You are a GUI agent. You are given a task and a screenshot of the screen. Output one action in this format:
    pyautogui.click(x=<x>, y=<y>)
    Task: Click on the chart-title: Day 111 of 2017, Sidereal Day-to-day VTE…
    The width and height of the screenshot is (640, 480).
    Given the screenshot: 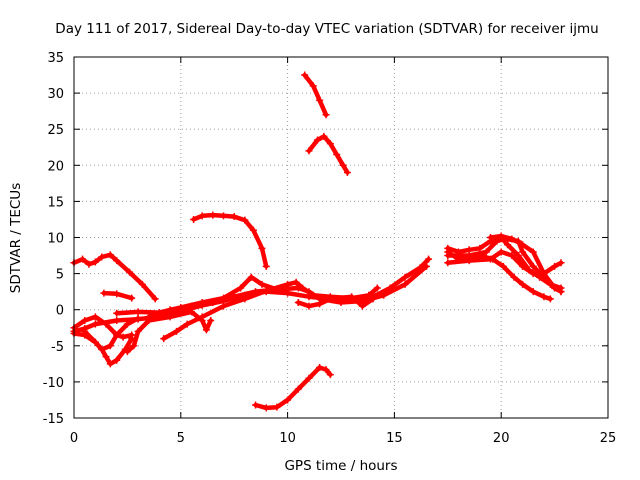 What is the action you would take?
    pyautogui.click(x=326, y=29)
    